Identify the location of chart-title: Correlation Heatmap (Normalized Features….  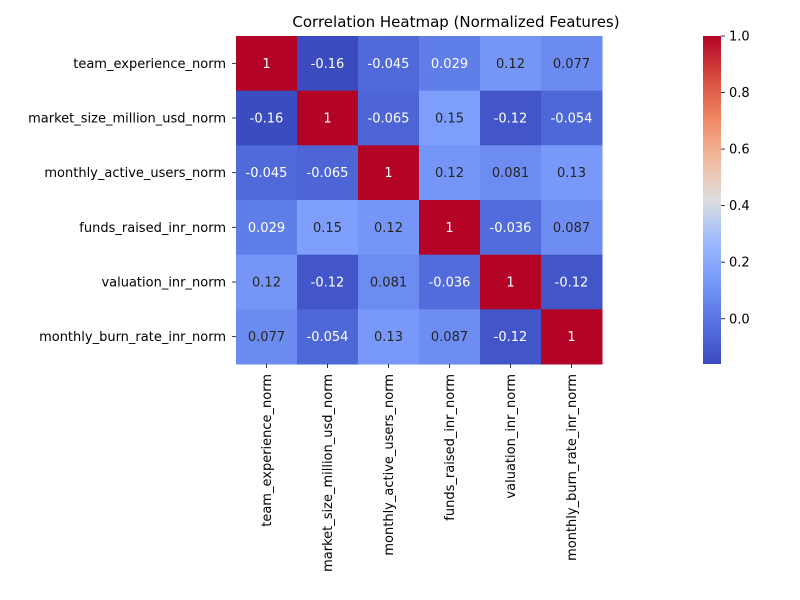
(455, 22).